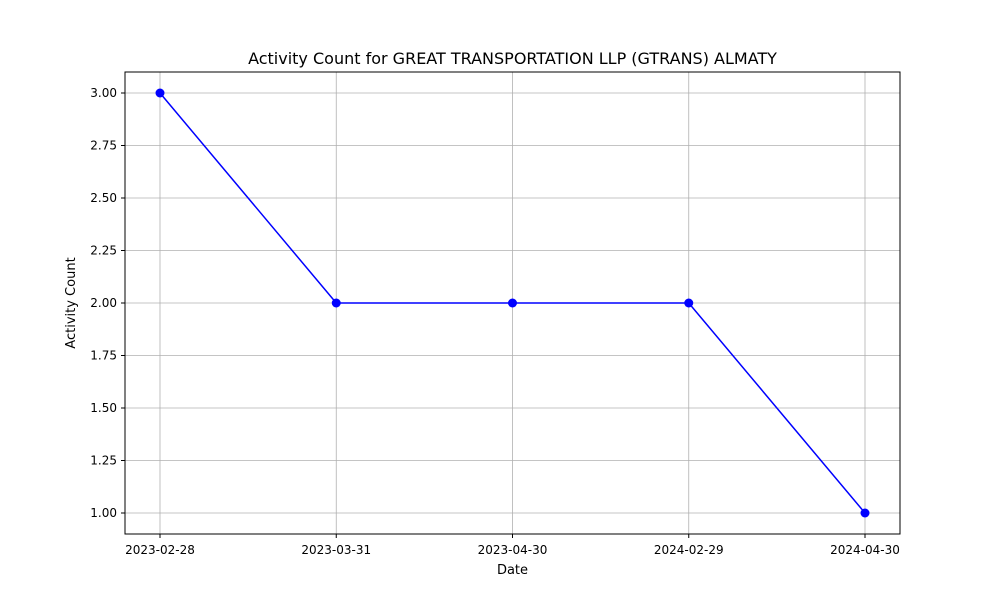 The width and height of the screenshot is (1000, 600). Describe the element at coordinates (103, 408) in the screenshot. I see `y-tick-label: 1.50` at that location.